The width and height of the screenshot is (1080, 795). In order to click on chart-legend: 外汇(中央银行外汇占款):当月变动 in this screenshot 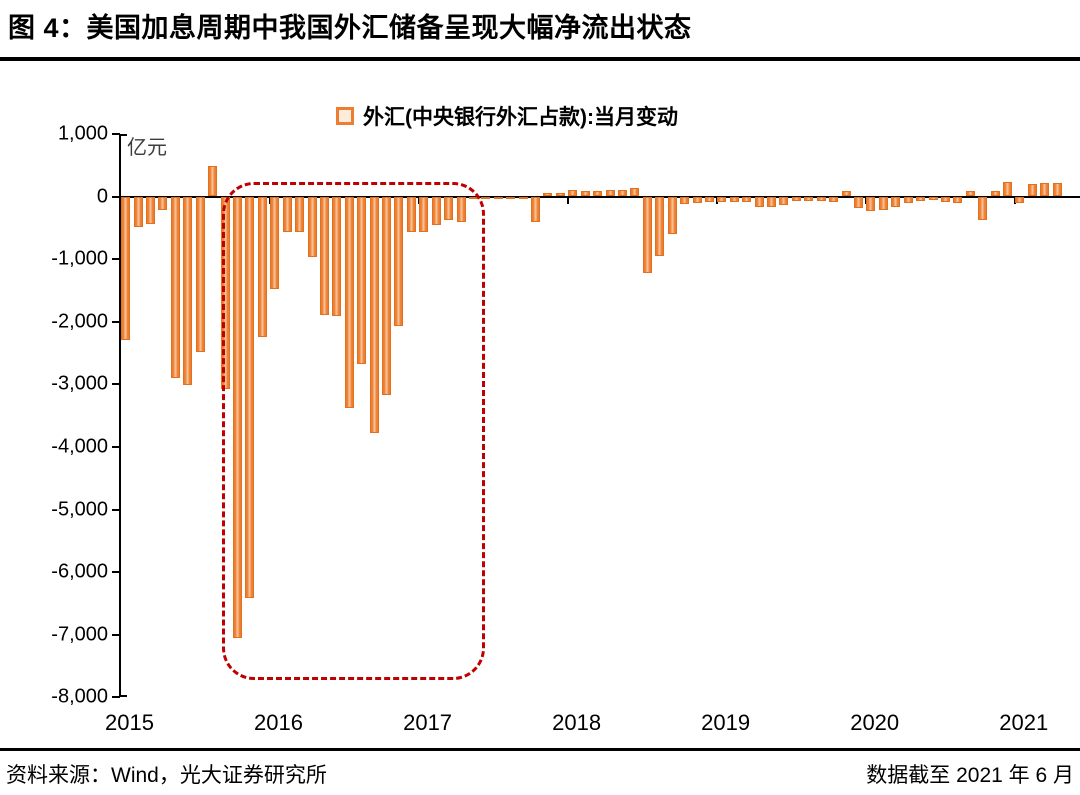, I will do `click(507, 116)`.